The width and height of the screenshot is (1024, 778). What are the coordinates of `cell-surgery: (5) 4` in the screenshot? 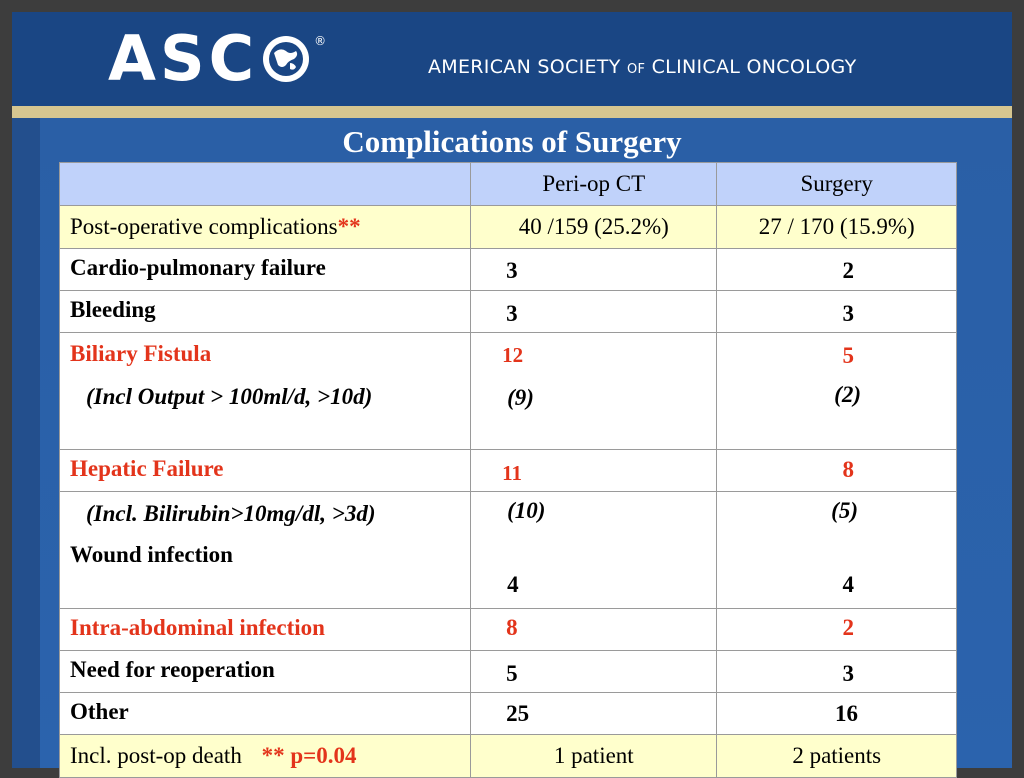 It's located at (836, 550).